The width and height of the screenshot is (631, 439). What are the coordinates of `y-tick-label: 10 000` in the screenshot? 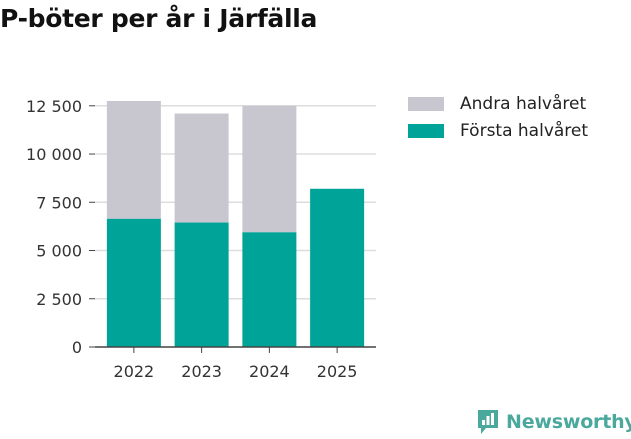 It's located at (54, 154).